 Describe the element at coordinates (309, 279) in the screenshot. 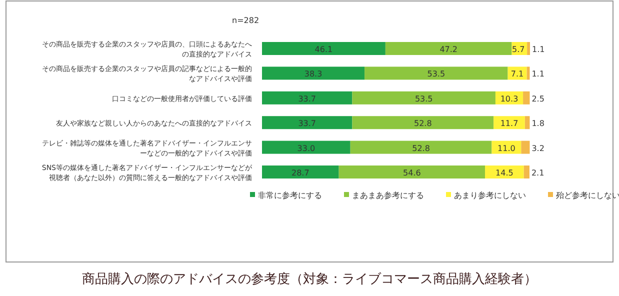

I see `text: 商品購入の際のアドバイスの参考度（対象：ライブコマース商品購入経験者）` at that location.